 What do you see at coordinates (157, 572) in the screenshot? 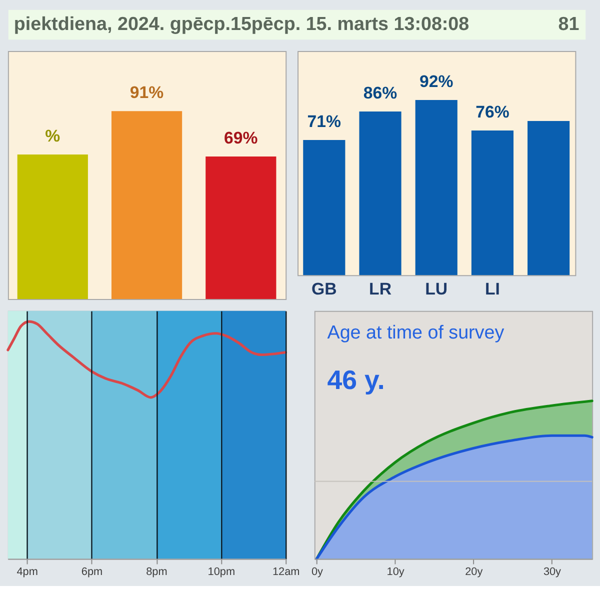
I see `x-tick-label: 8pm` at bounding box center [157, 572].